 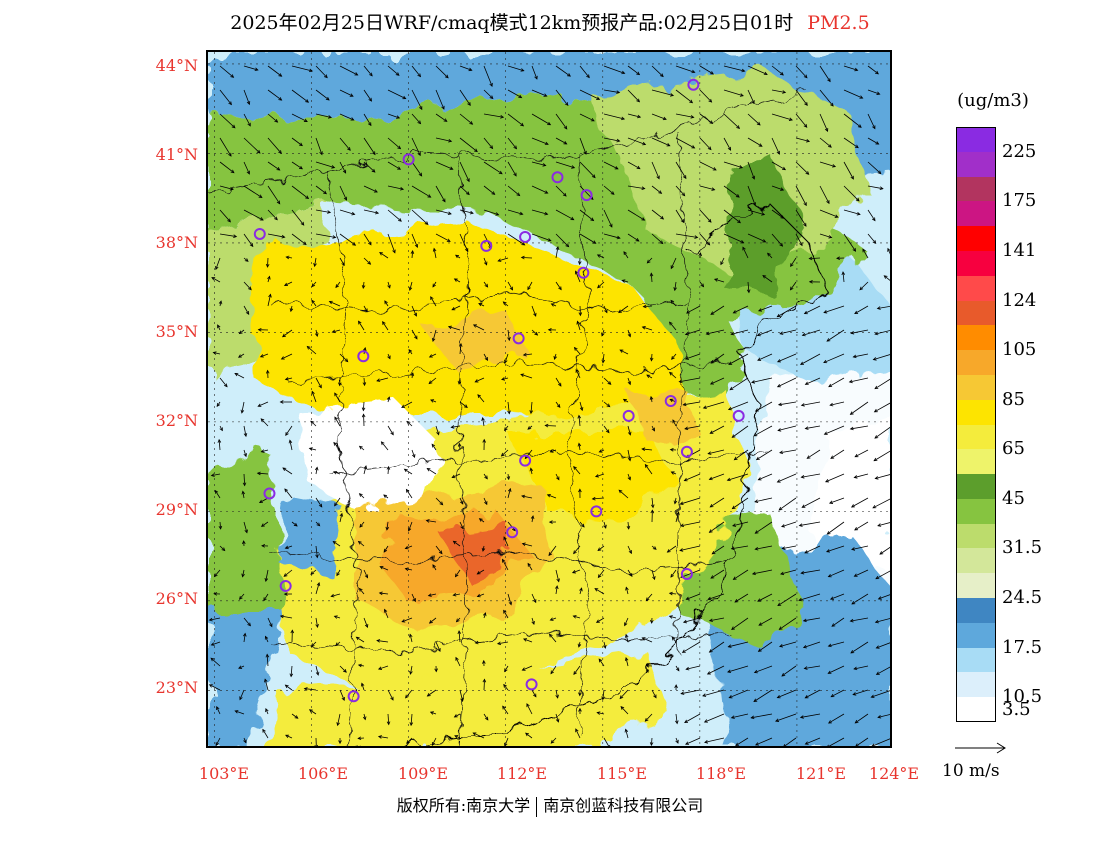 I want to click on copyright-footer: 版权所有:南京大学 南京创蓝科技有限公司, so click(x=550, y=804).